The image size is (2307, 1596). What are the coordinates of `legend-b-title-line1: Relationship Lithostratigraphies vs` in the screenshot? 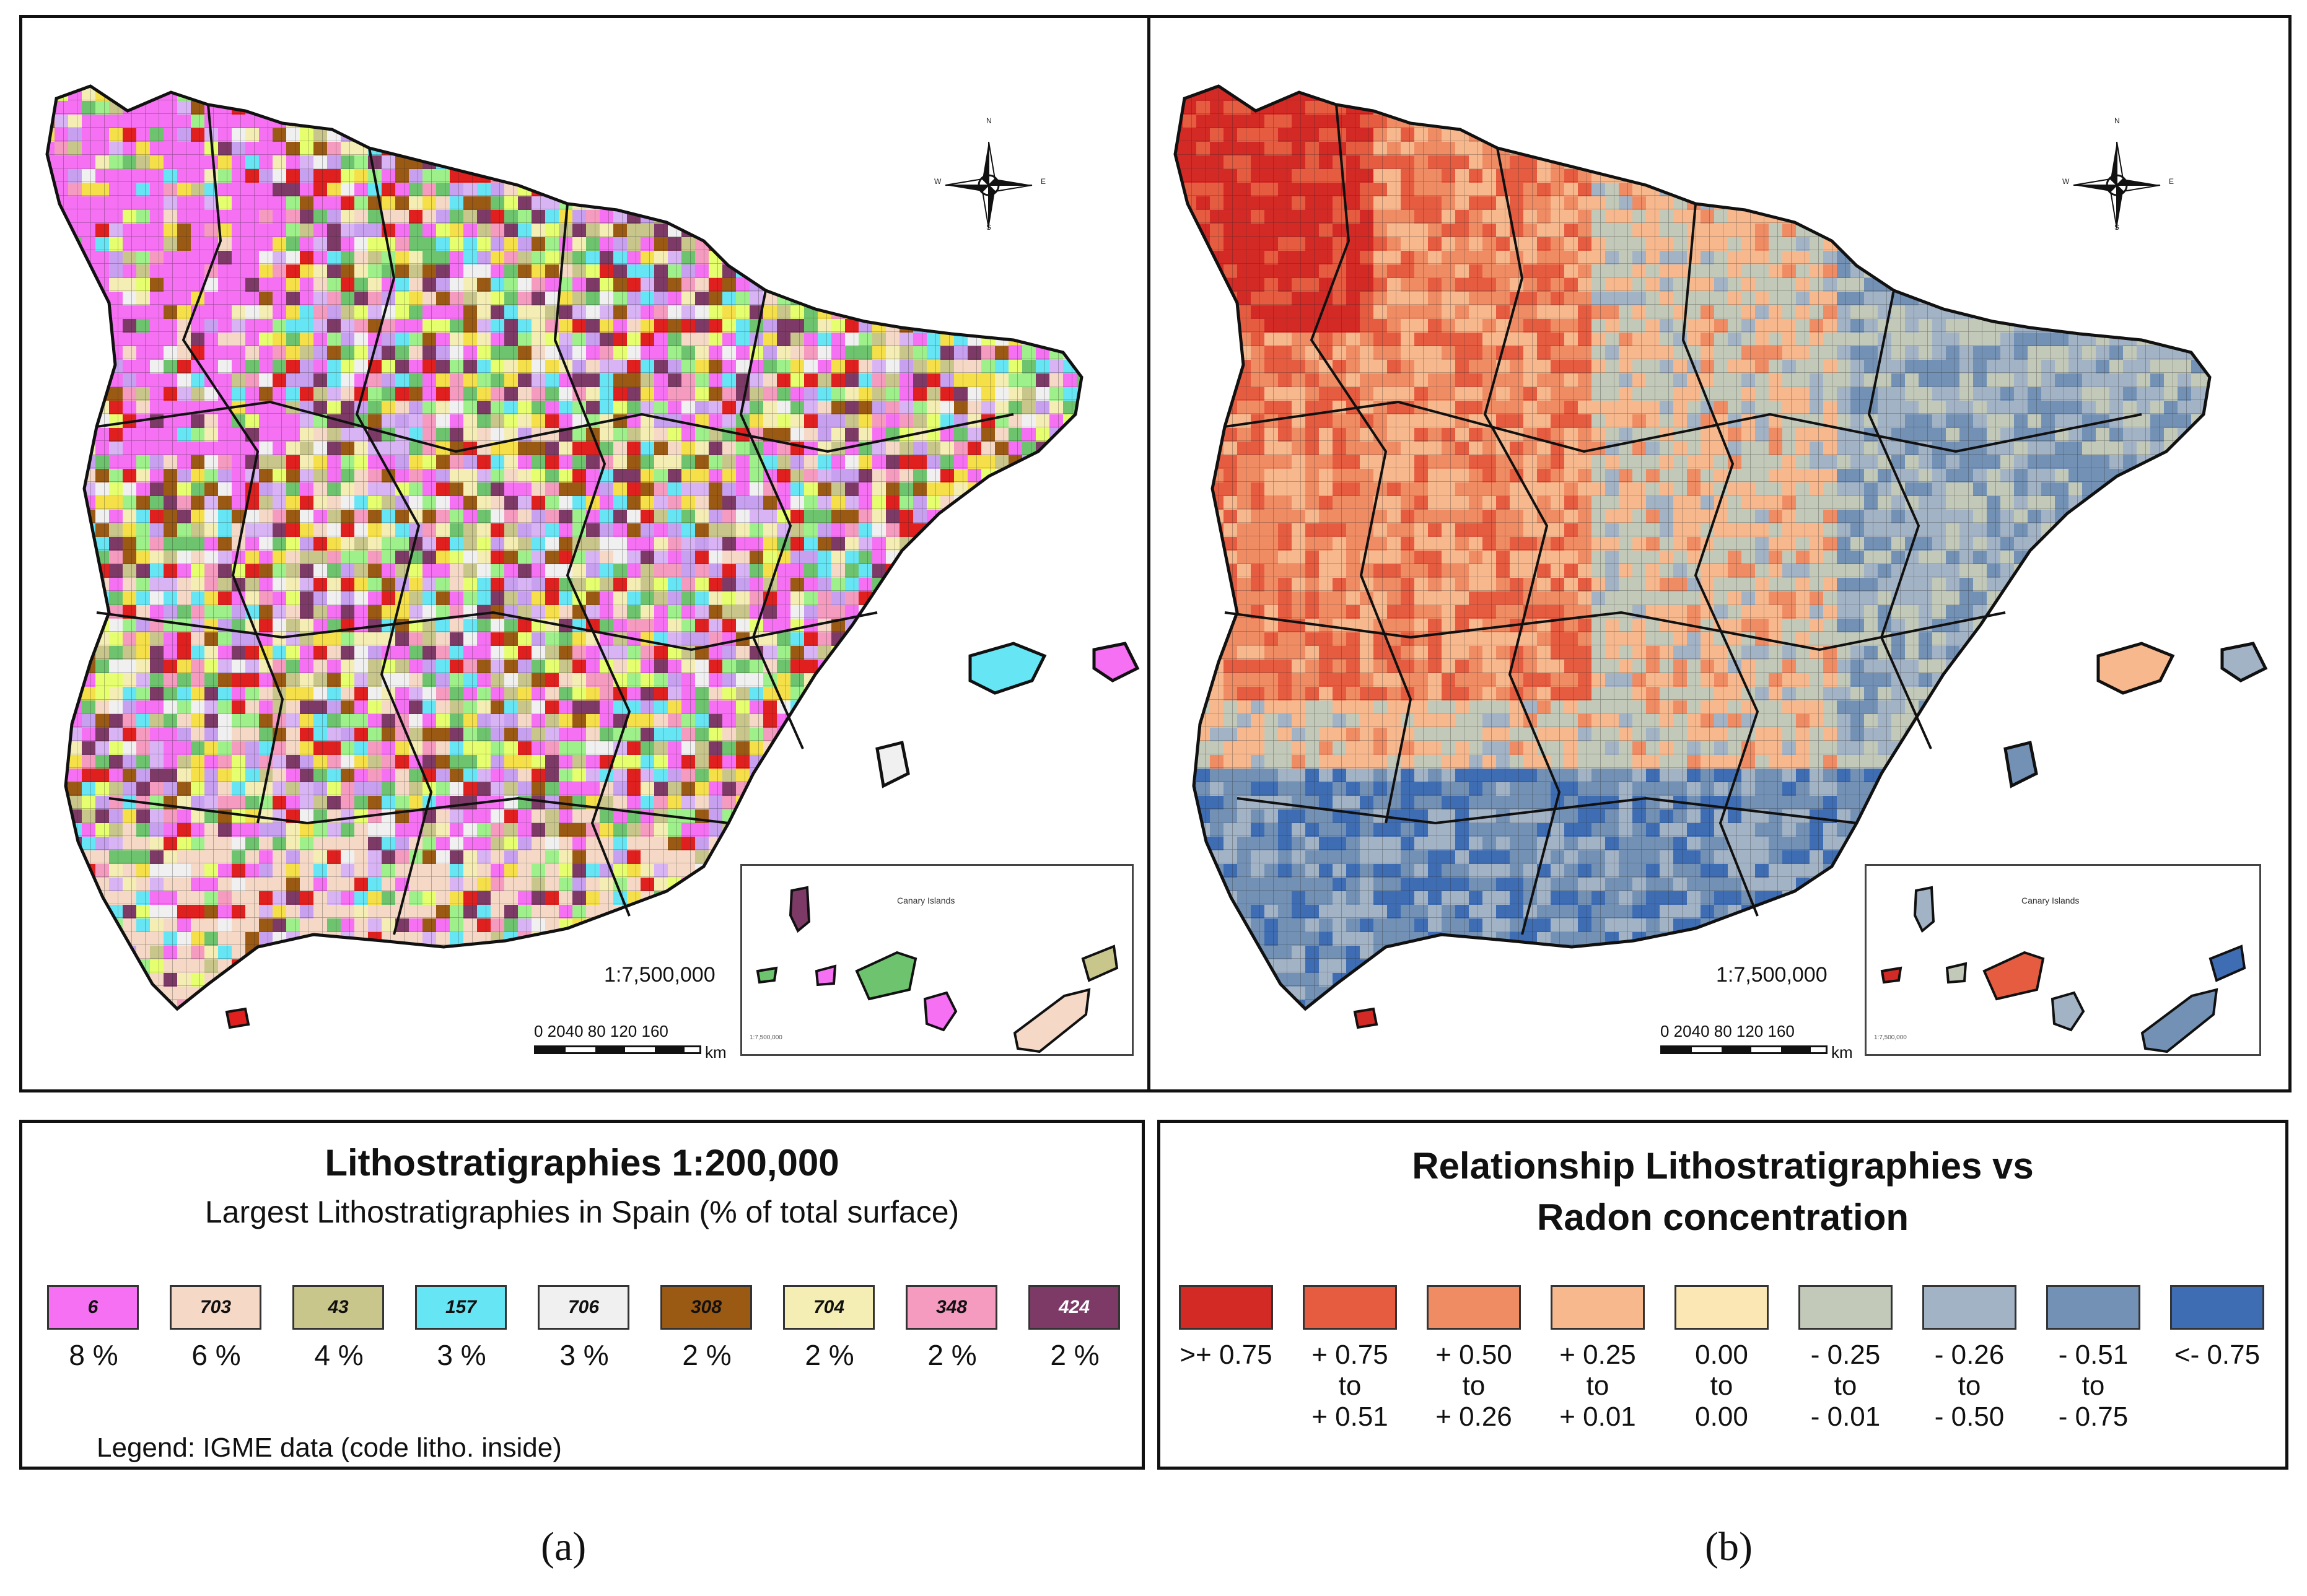 It's located at (1723, 1166).